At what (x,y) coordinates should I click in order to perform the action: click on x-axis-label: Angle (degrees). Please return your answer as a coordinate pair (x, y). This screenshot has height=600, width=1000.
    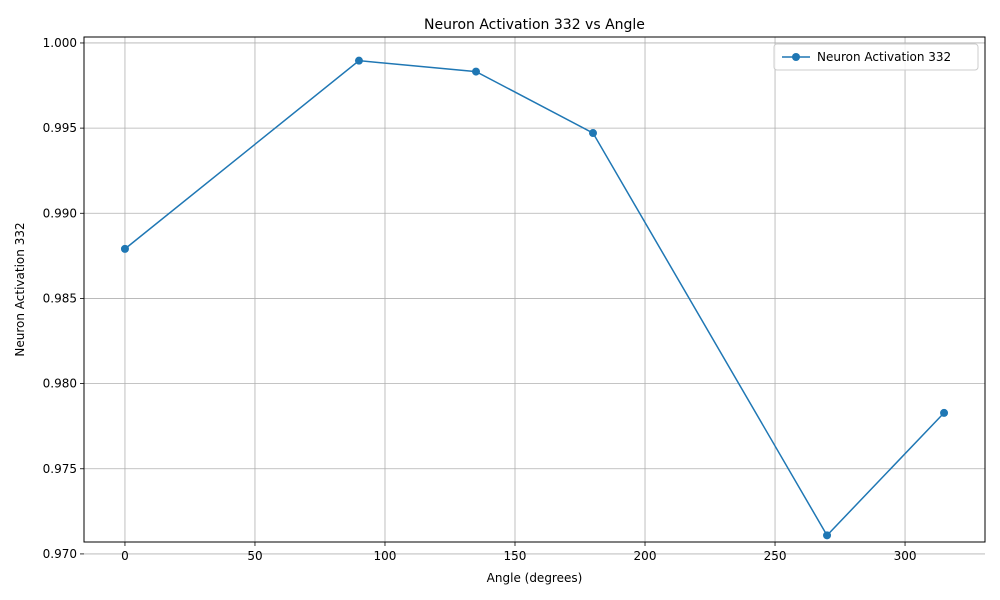
    Looking at the image, I should click on (535, 578).